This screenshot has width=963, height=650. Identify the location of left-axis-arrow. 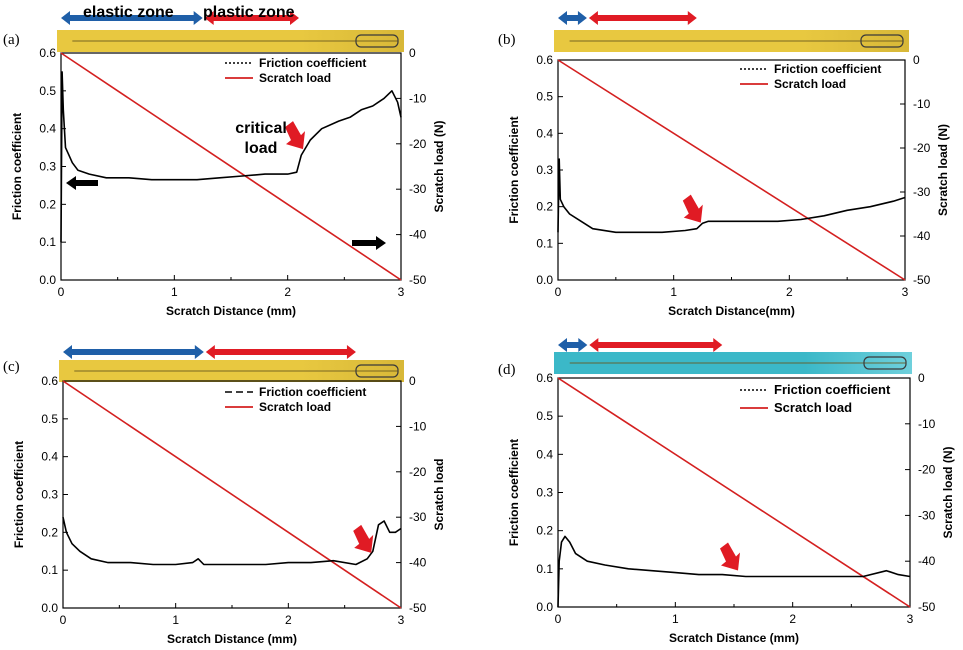
(82, 183).